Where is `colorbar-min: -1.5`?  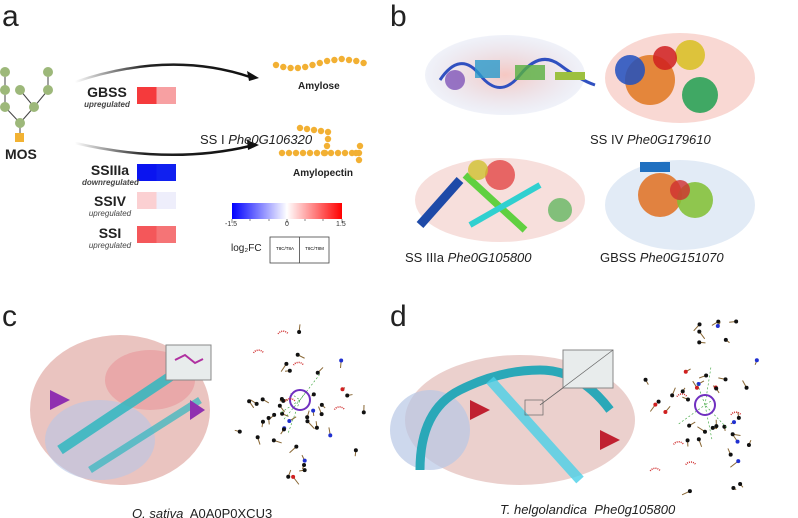
colorbar-min: -1.5 is located at coordinates (231, 224).